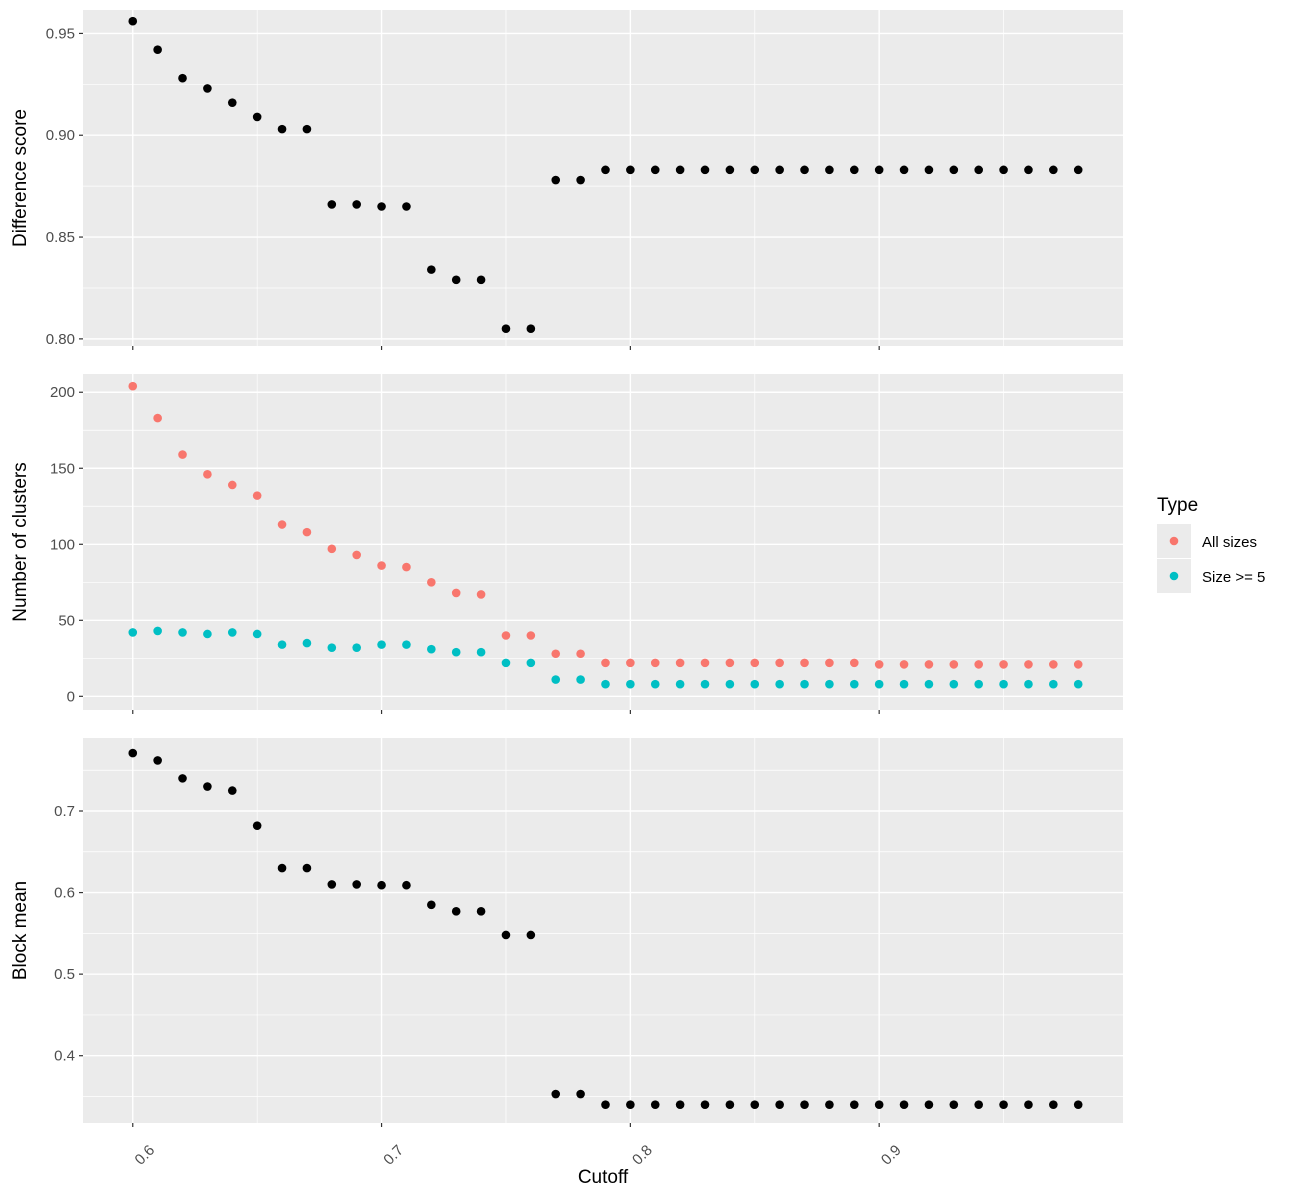  I want to click on y-tick-label: 150, so click(62, 468).